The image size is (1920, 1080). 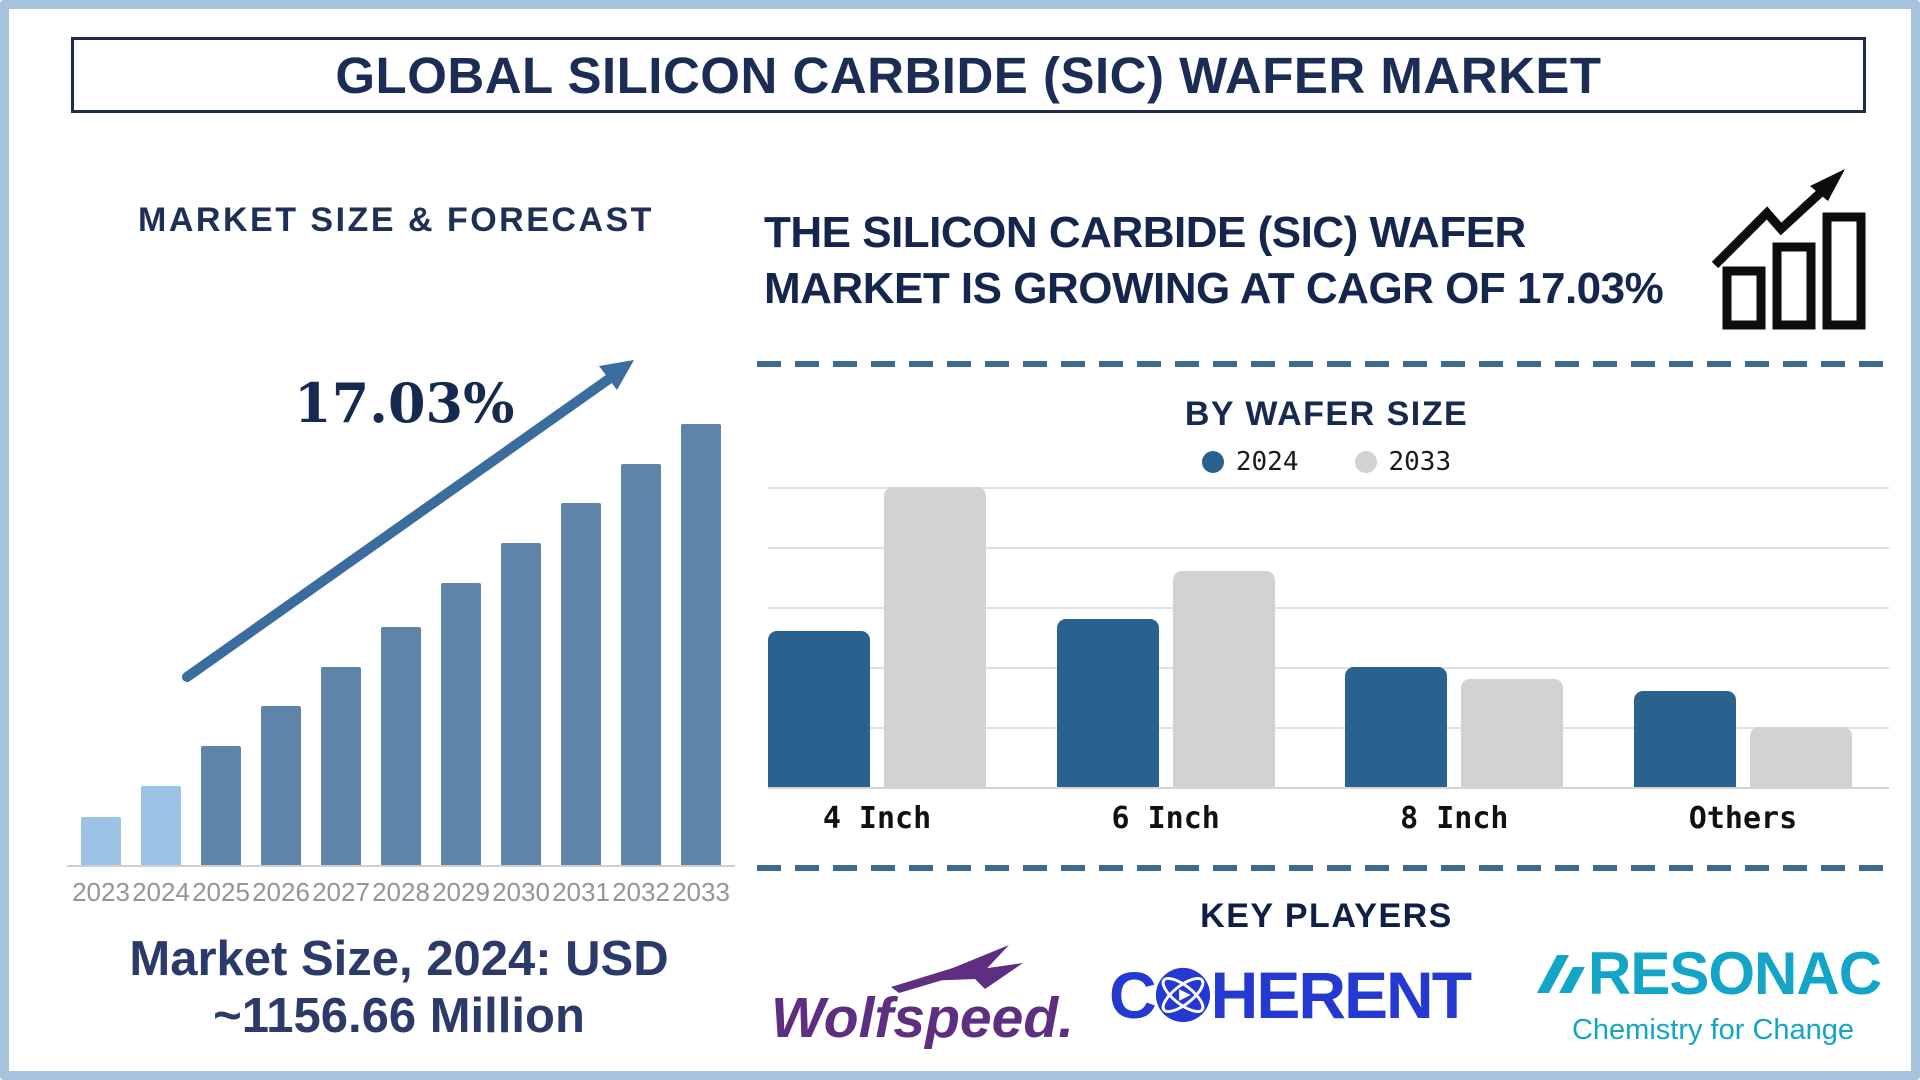 I want to click on by-wafer-size-title: BY WAFER SIZE, so click(x=1326, y=414).